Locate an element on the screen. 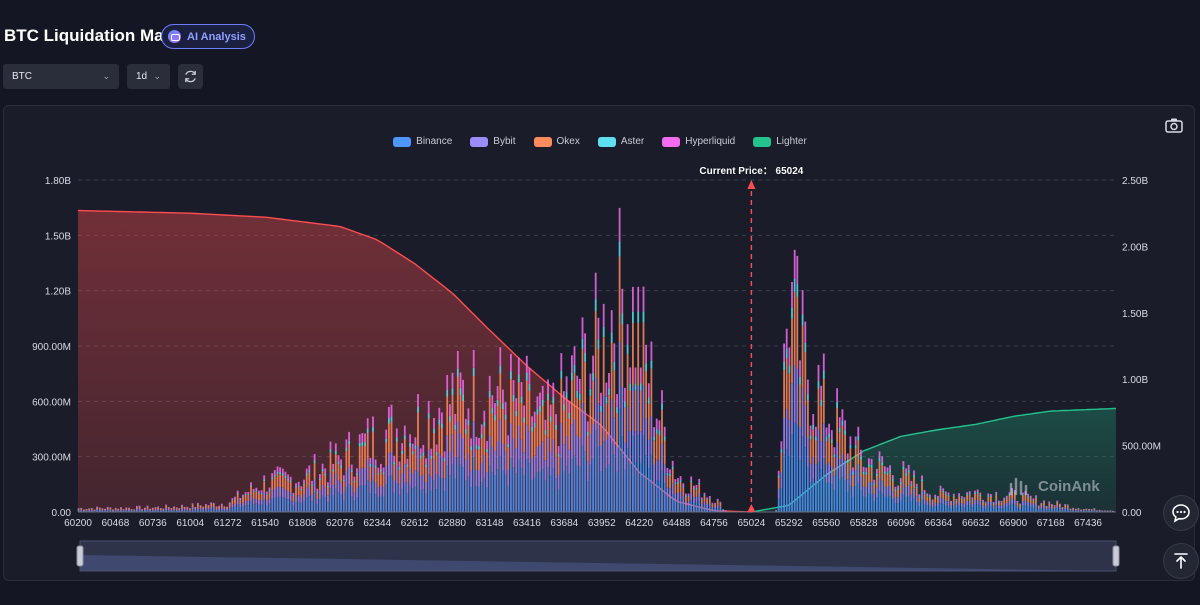 Image resolution: width=1200 pixels, height=605 pixels. legend-item-bybit: Bybit is located at coordinates (493, 141).